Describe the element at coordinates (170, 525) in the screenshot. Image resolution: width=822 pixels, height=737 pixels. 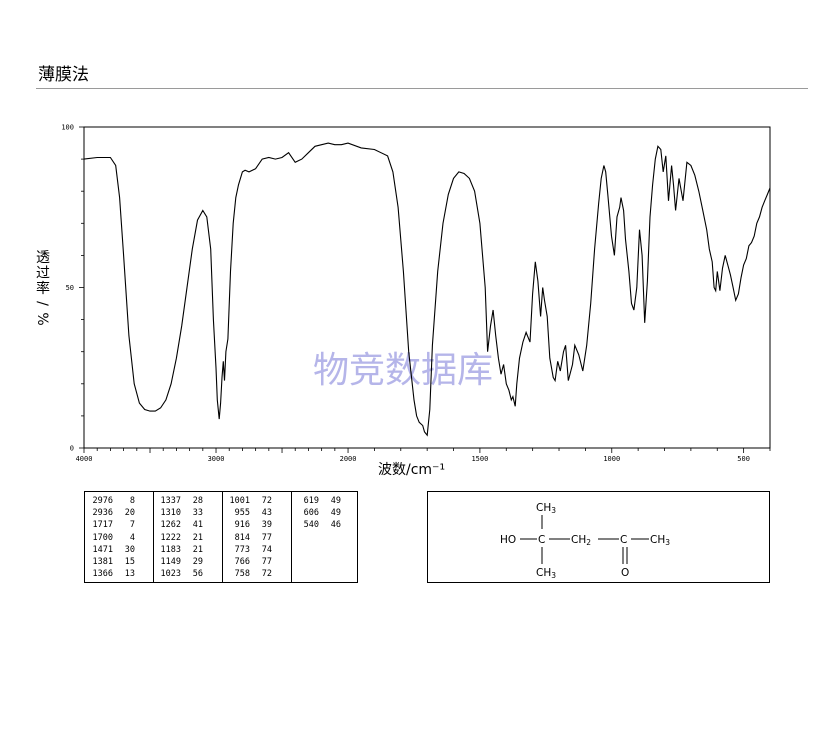
I see `peak-wavenumber: 1262` at that location.